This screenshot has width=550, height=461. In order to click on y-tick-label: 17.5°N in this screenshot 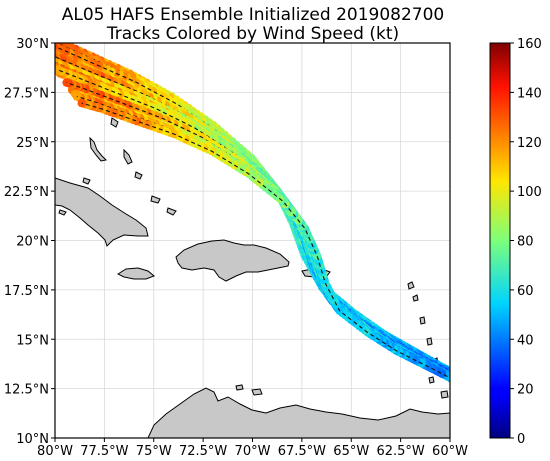, I will do `click(26, 291)`.